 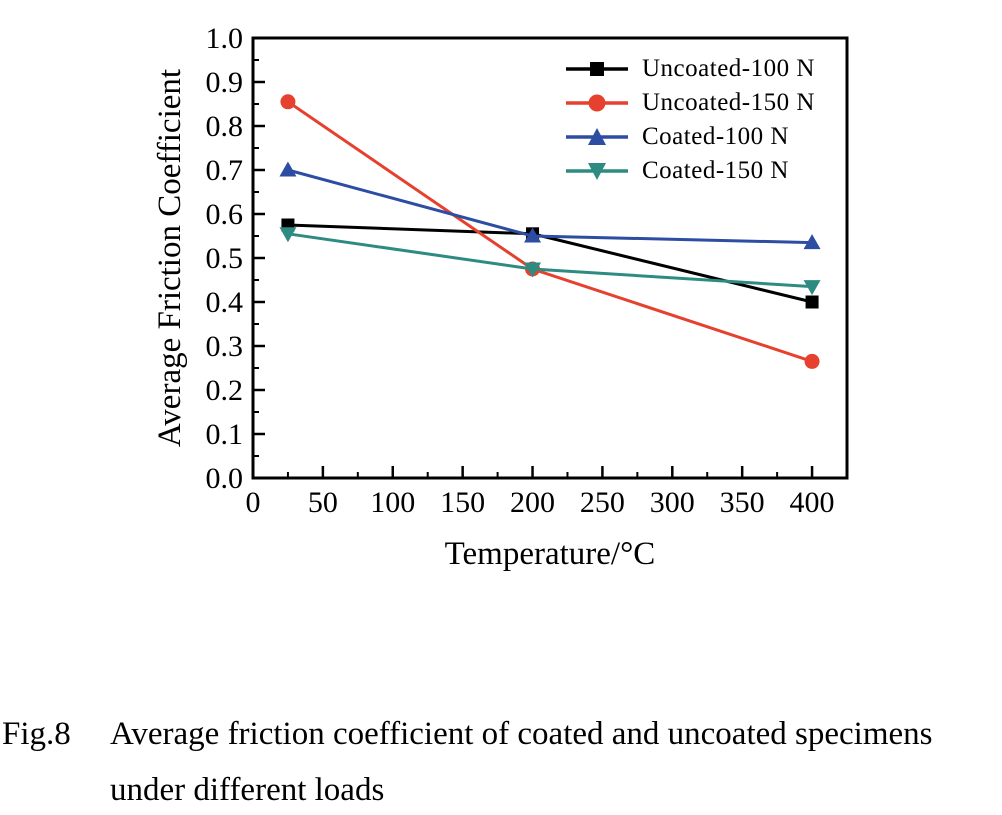 What do you see at coordinates (715, 136) in the screenshot?
I see `legend-label: Coated-100 N` at bounding box center [715, 136].